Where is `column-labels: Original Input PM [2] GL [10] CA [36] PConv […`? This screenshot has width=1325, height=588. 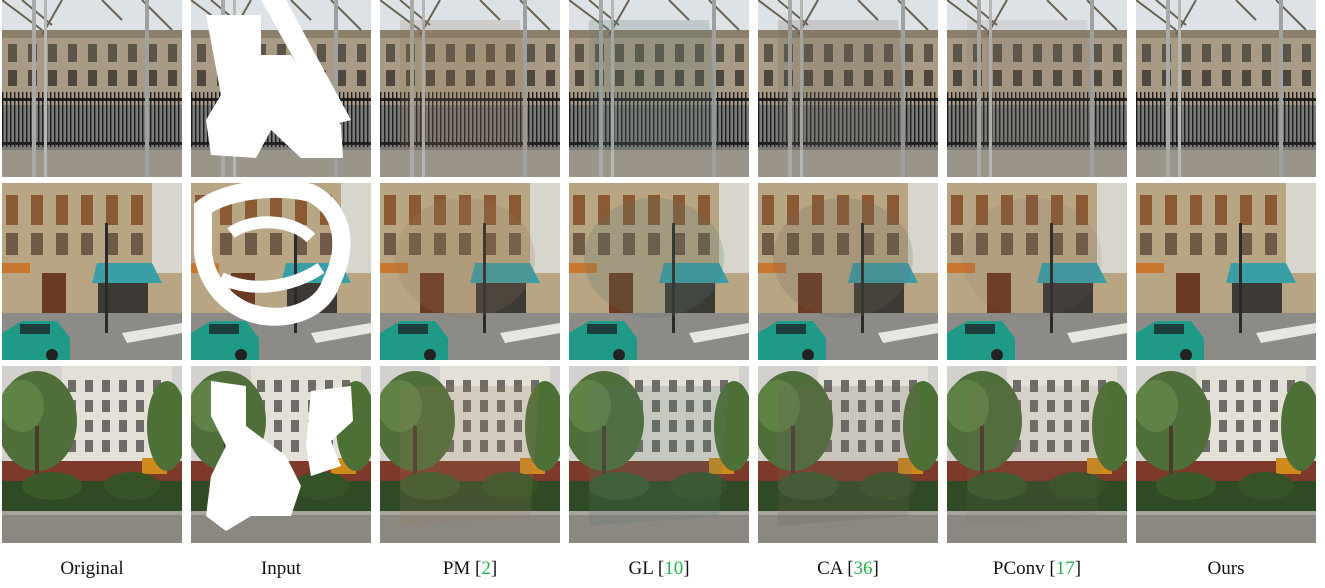
column-labels: Original Input PM [2] GL [10] CA [36] PConv [… is located at coordinates (662, 570).